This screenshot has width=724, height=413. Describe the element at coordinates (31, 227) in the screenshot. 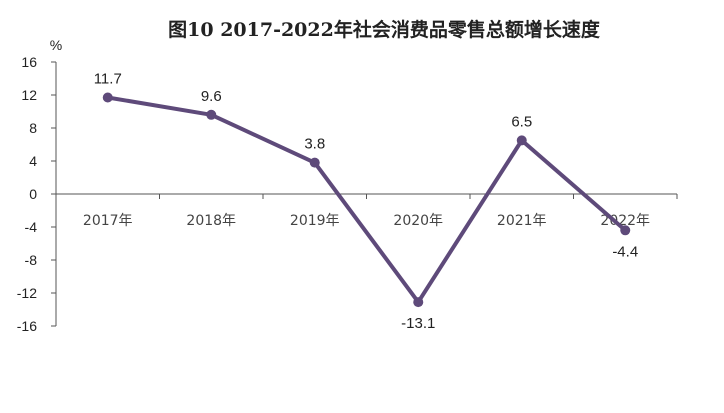

I see `y-tick-label: -4` at that location.